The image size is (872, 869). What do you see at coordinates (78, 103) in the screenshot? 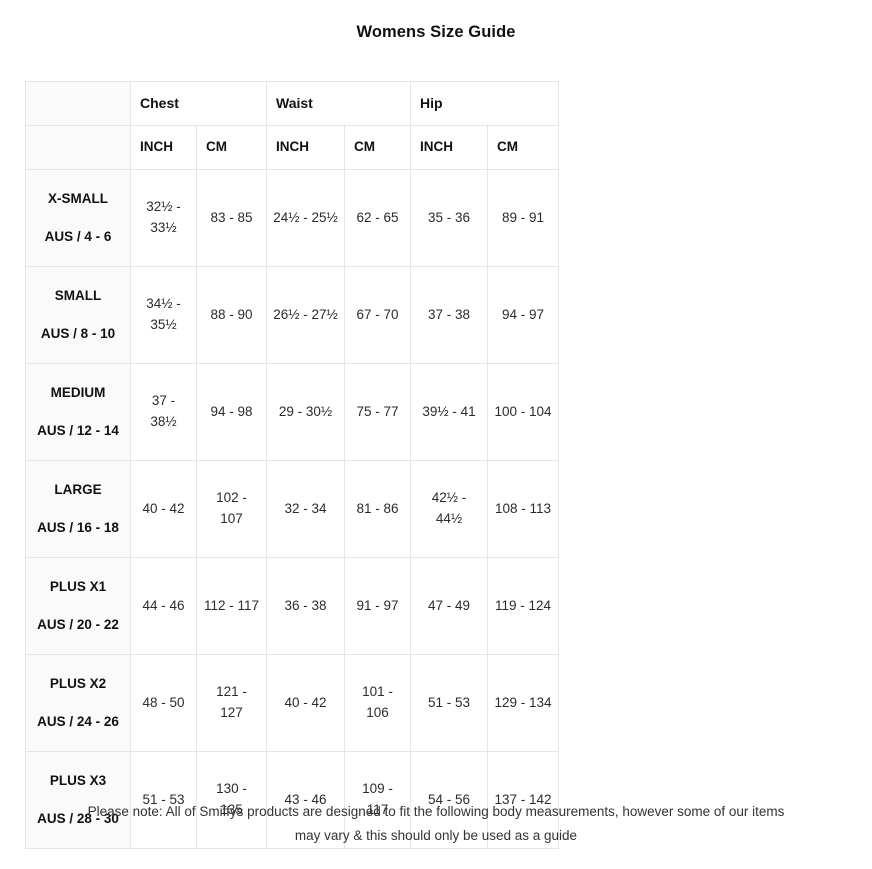
I see `table-corner-cell` at bounding box center [78, 103].